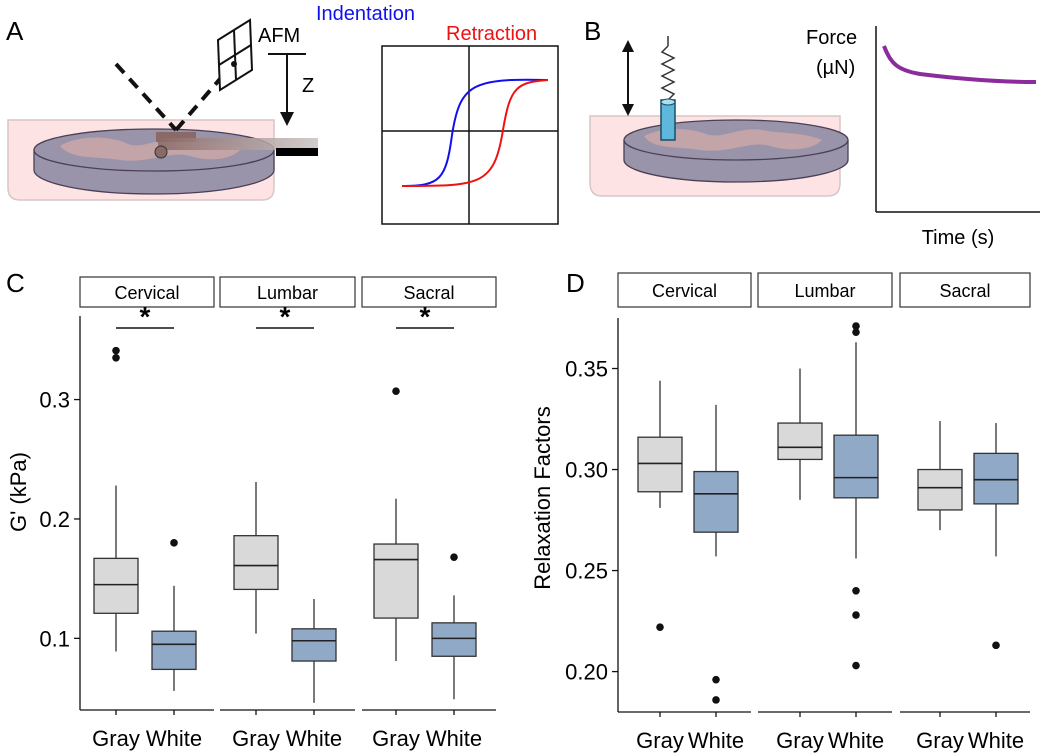 This screenshot has width=1050, height=756. Describe the element at coordinates (279, 36) in the screenshot. I see `afm-label: AFM` at that location.